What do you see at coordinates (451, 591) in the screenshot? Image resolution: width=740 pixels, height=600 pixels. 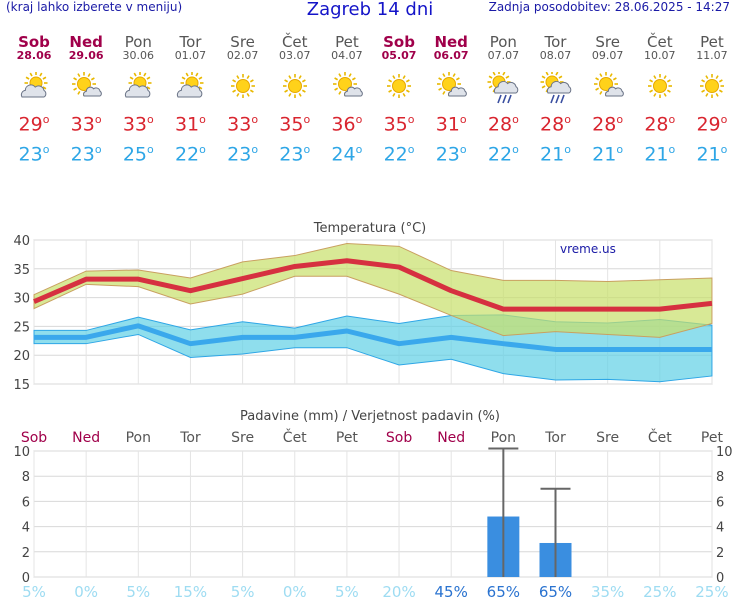 I see `probability-label: 45%` at bounding box center [451, 591].